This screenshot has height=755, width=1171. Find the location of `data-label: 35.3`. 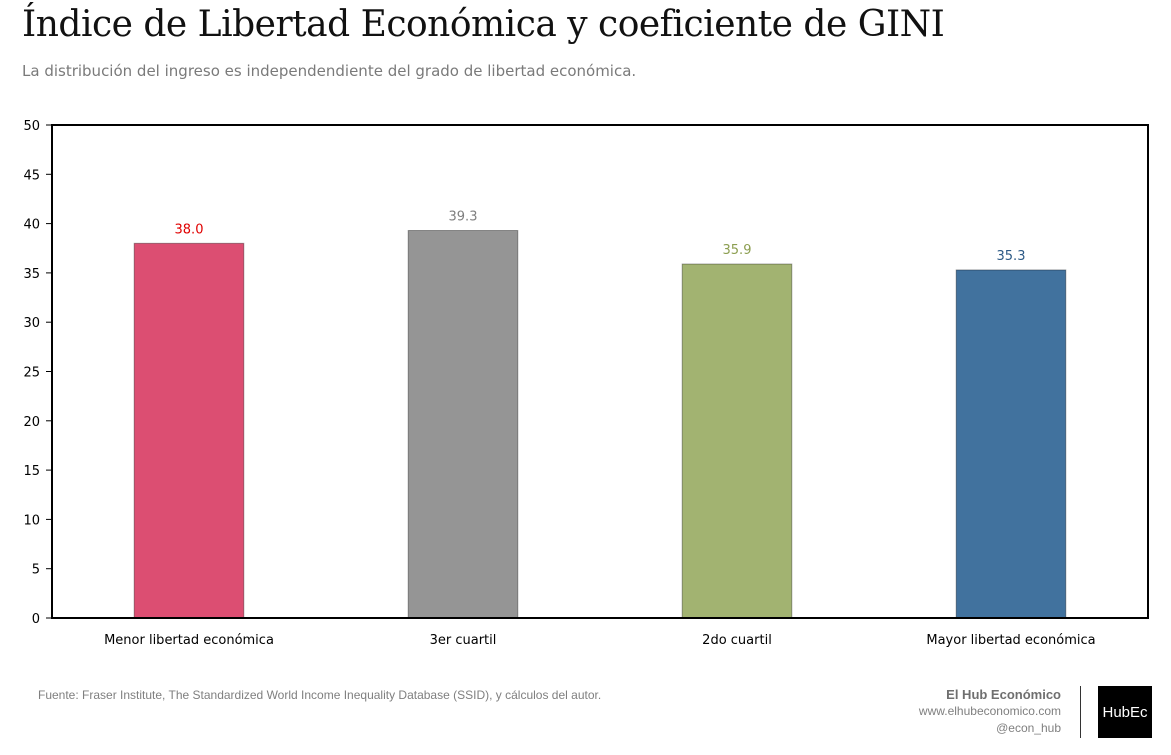

data-label: 35.3 is located at coordinates (1011, 256).